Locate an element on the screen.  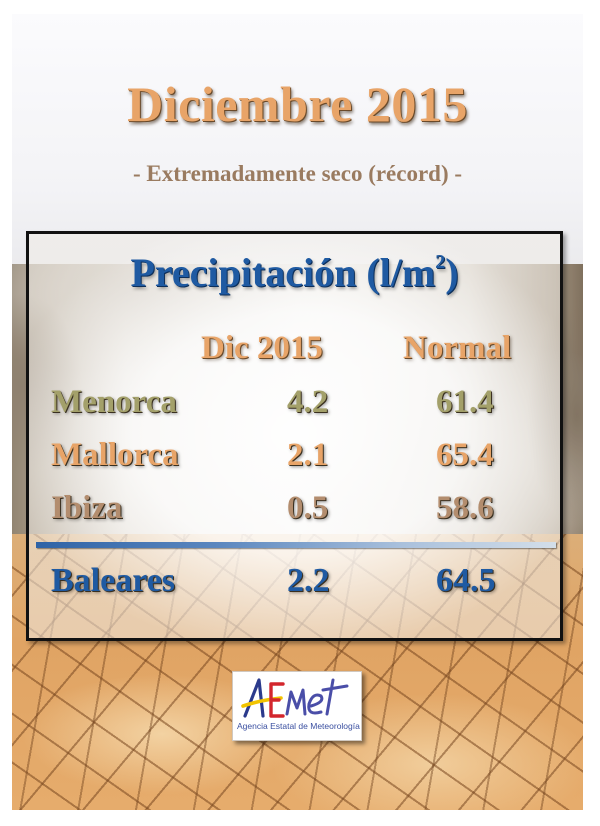
row-name: Menorca is located at coordinates (114, 402).